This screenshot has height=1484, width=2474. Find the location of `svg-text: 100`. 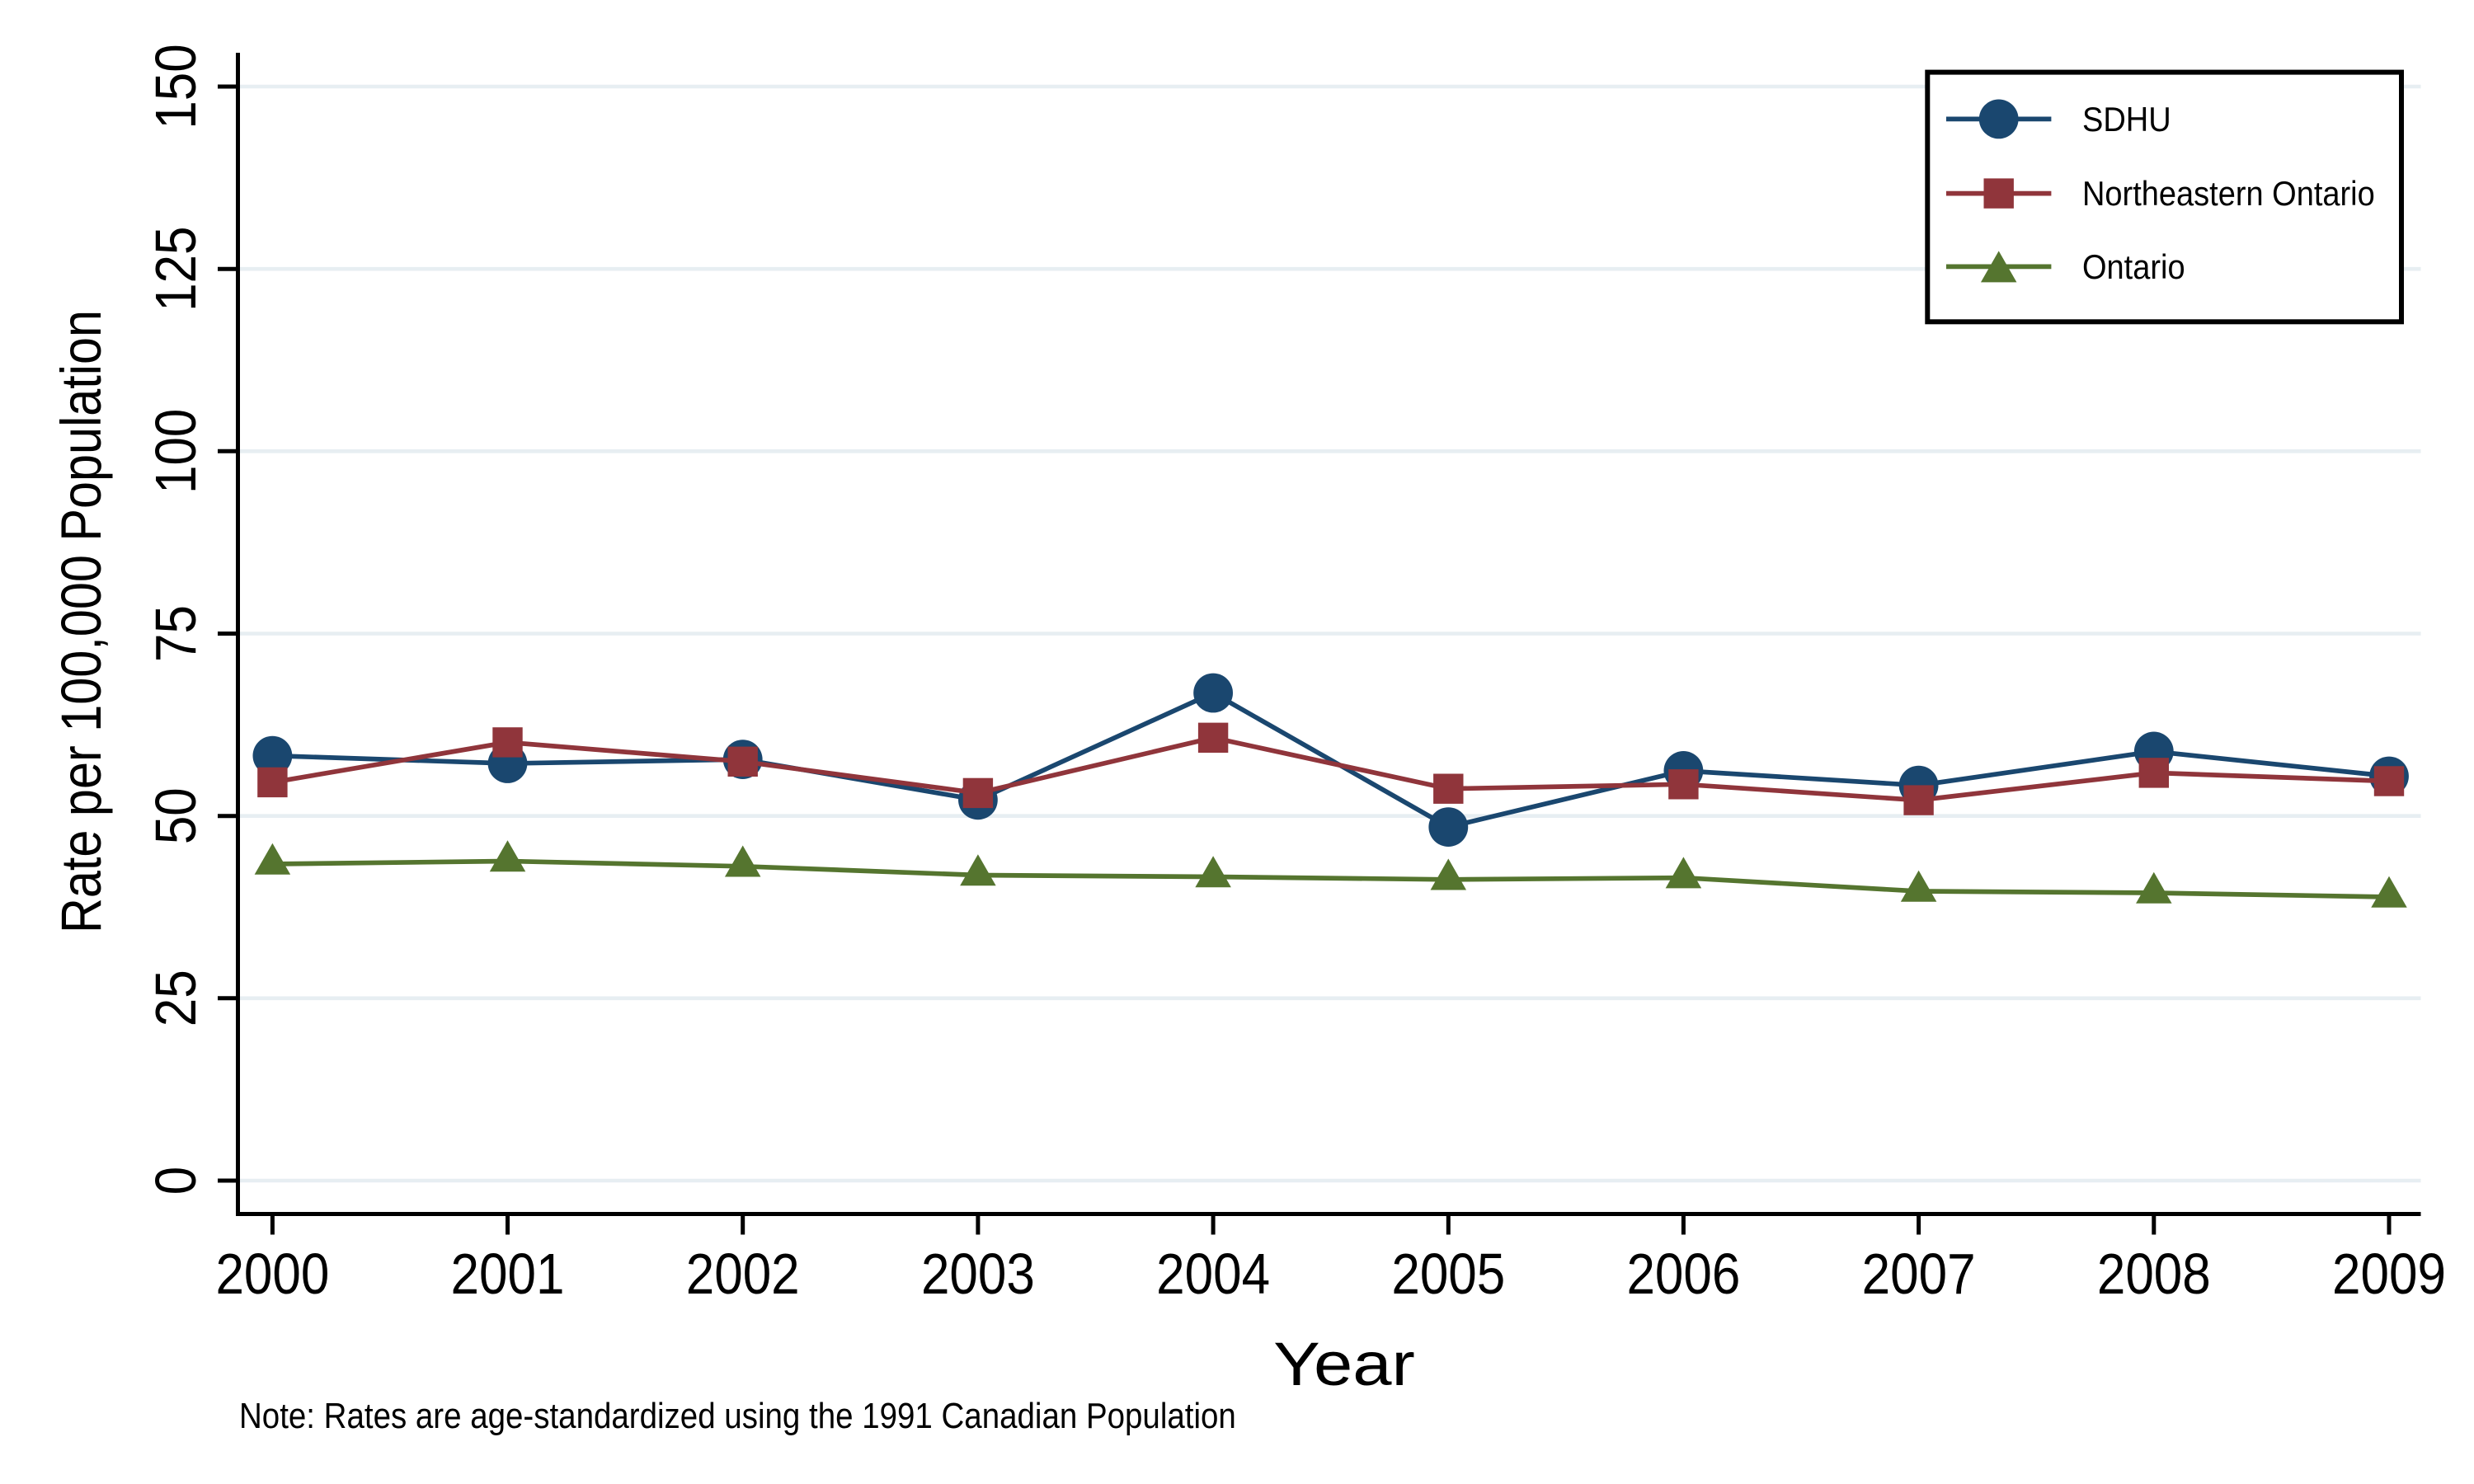

svg-text: 100 is located at coordinates (175, 451).